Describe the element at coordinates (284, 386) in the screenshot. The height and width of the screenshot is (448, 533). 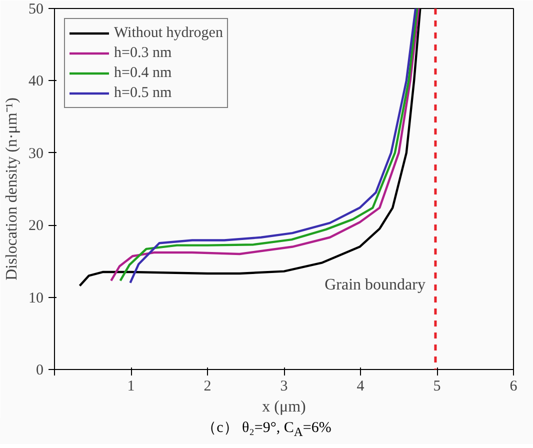
I see `x-tick-label: 3` at that location.